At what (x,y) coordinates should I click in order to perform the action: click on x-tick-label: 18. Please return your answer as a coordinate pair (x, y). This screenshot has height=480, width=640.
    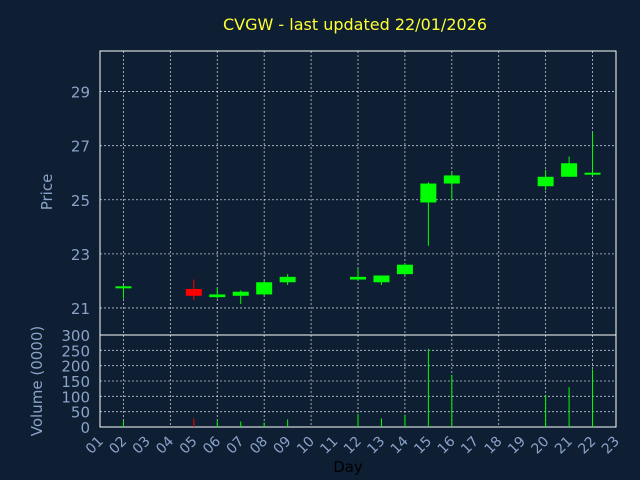
    Looking at the image, I should click on (494, 446).